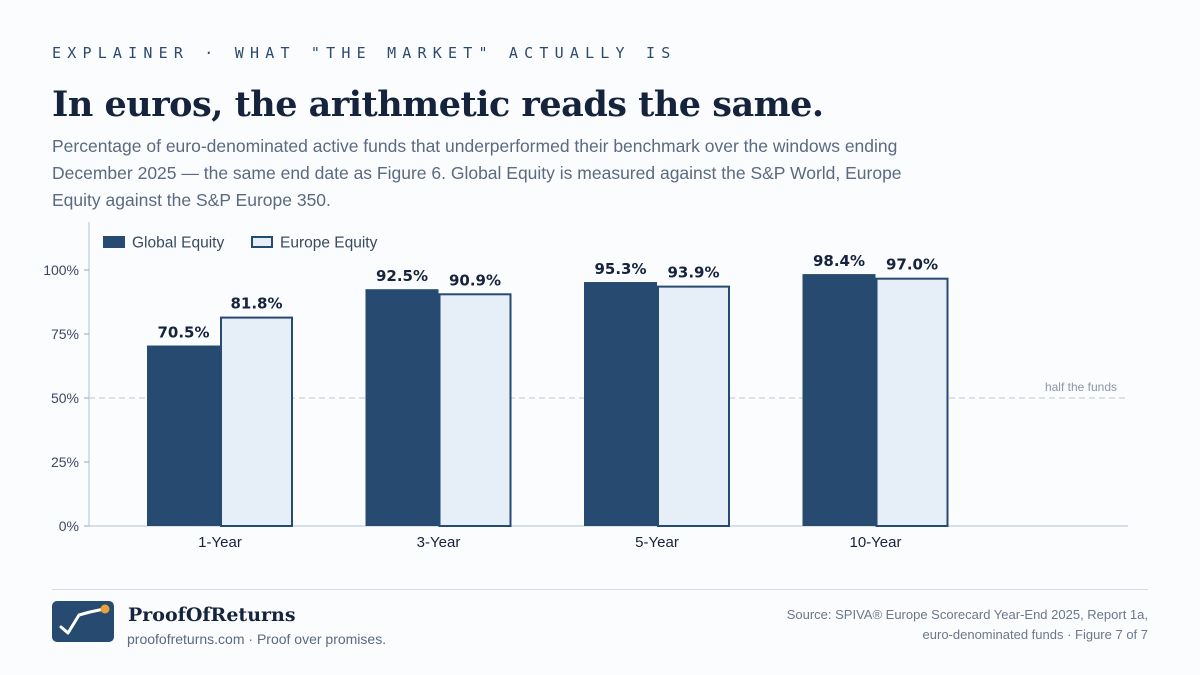 The image size is (1200, 675). Describe the element at coordinates (65, 398) in the screenshot. I see `y-tick-label: 50%` at that location.